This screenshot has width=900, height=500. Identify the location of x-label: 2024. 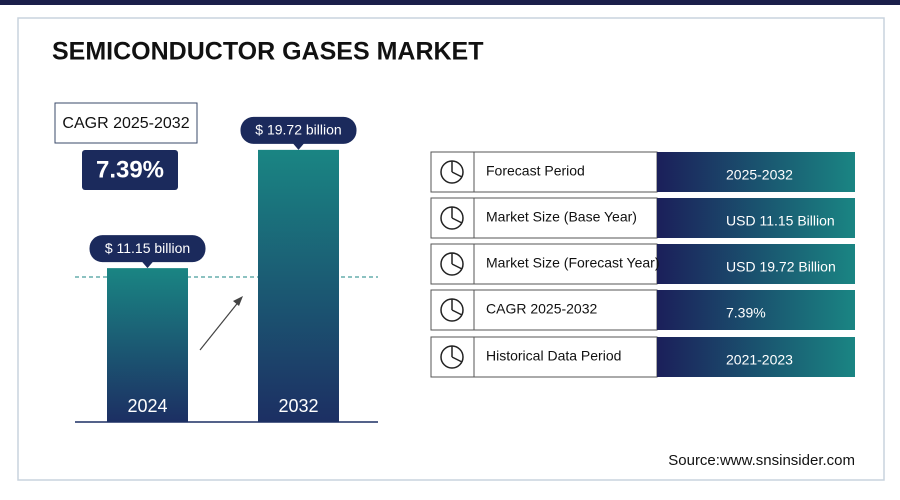
(147, 406).